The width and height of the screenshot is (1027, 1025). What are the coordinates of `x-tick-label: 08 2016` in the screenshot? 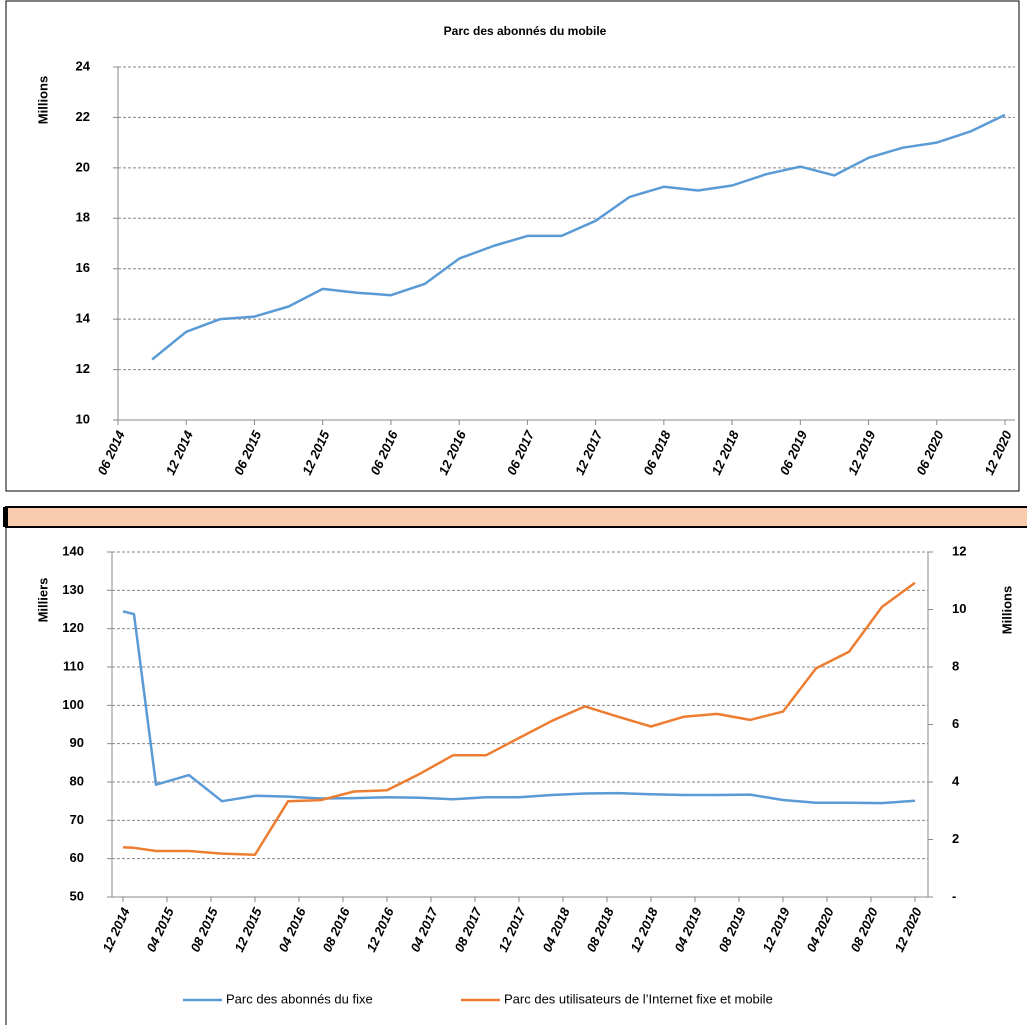 It's located at (336, 930).